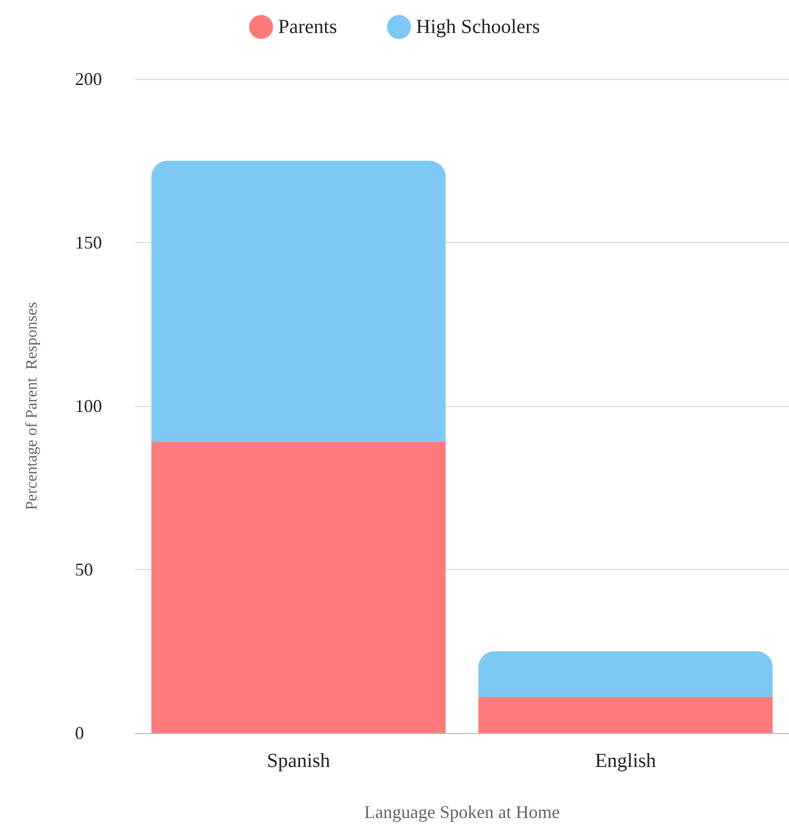 This screenshot has height=826, width=789. What do you see at coordinates (462, 812) in the screenshot?
I see `x-axis-title: Language Spoken at Home` at bounding box center [462, 812].